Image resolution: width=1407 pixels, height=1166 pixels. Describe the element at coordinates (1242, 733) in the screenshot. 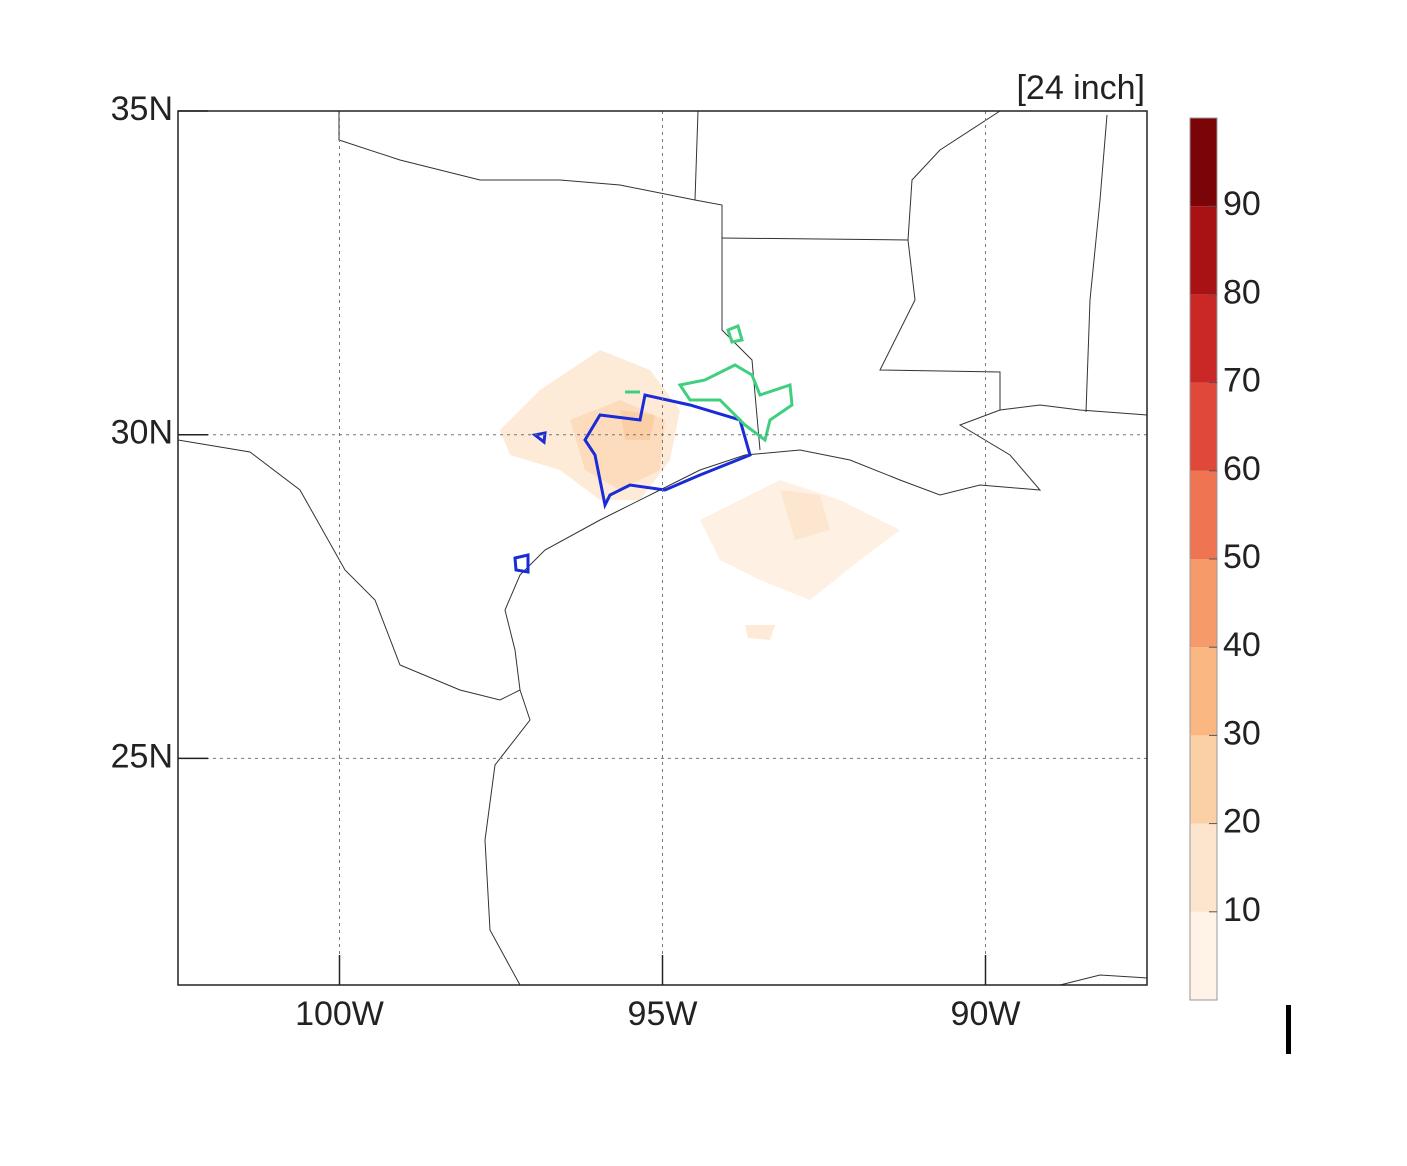

I see `colorbar-label: 30` at that location.